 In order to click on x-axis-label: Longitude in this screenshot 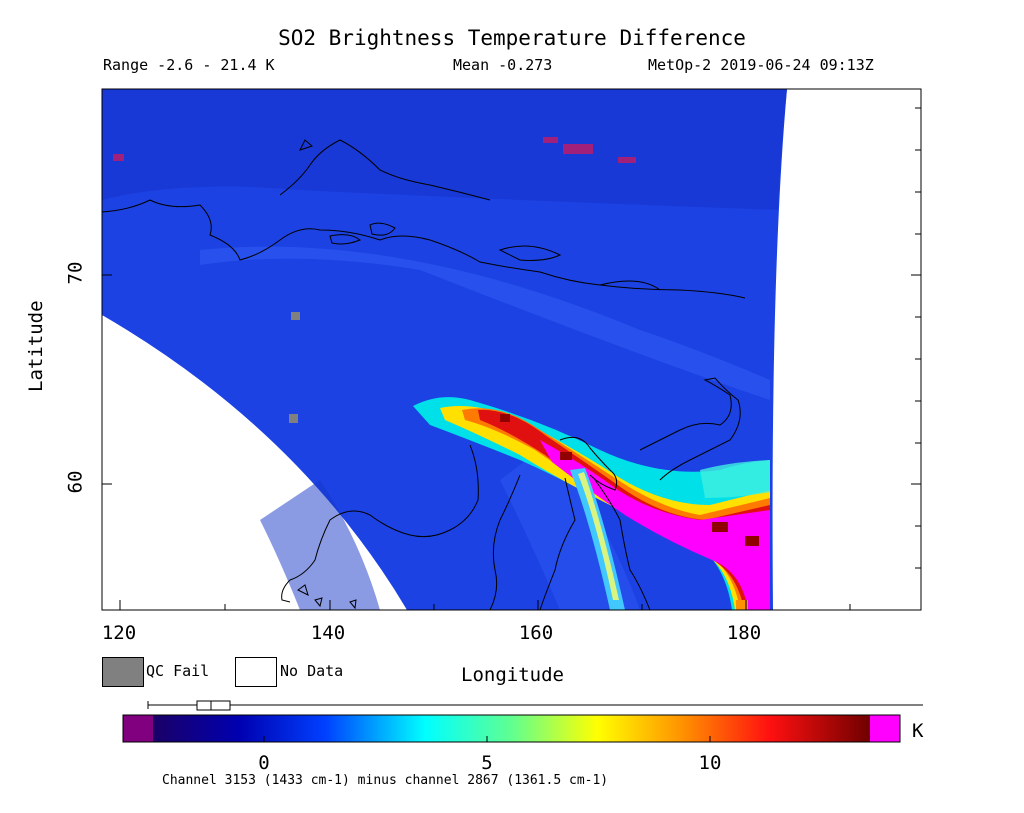, I will do `click(512, 675)`.